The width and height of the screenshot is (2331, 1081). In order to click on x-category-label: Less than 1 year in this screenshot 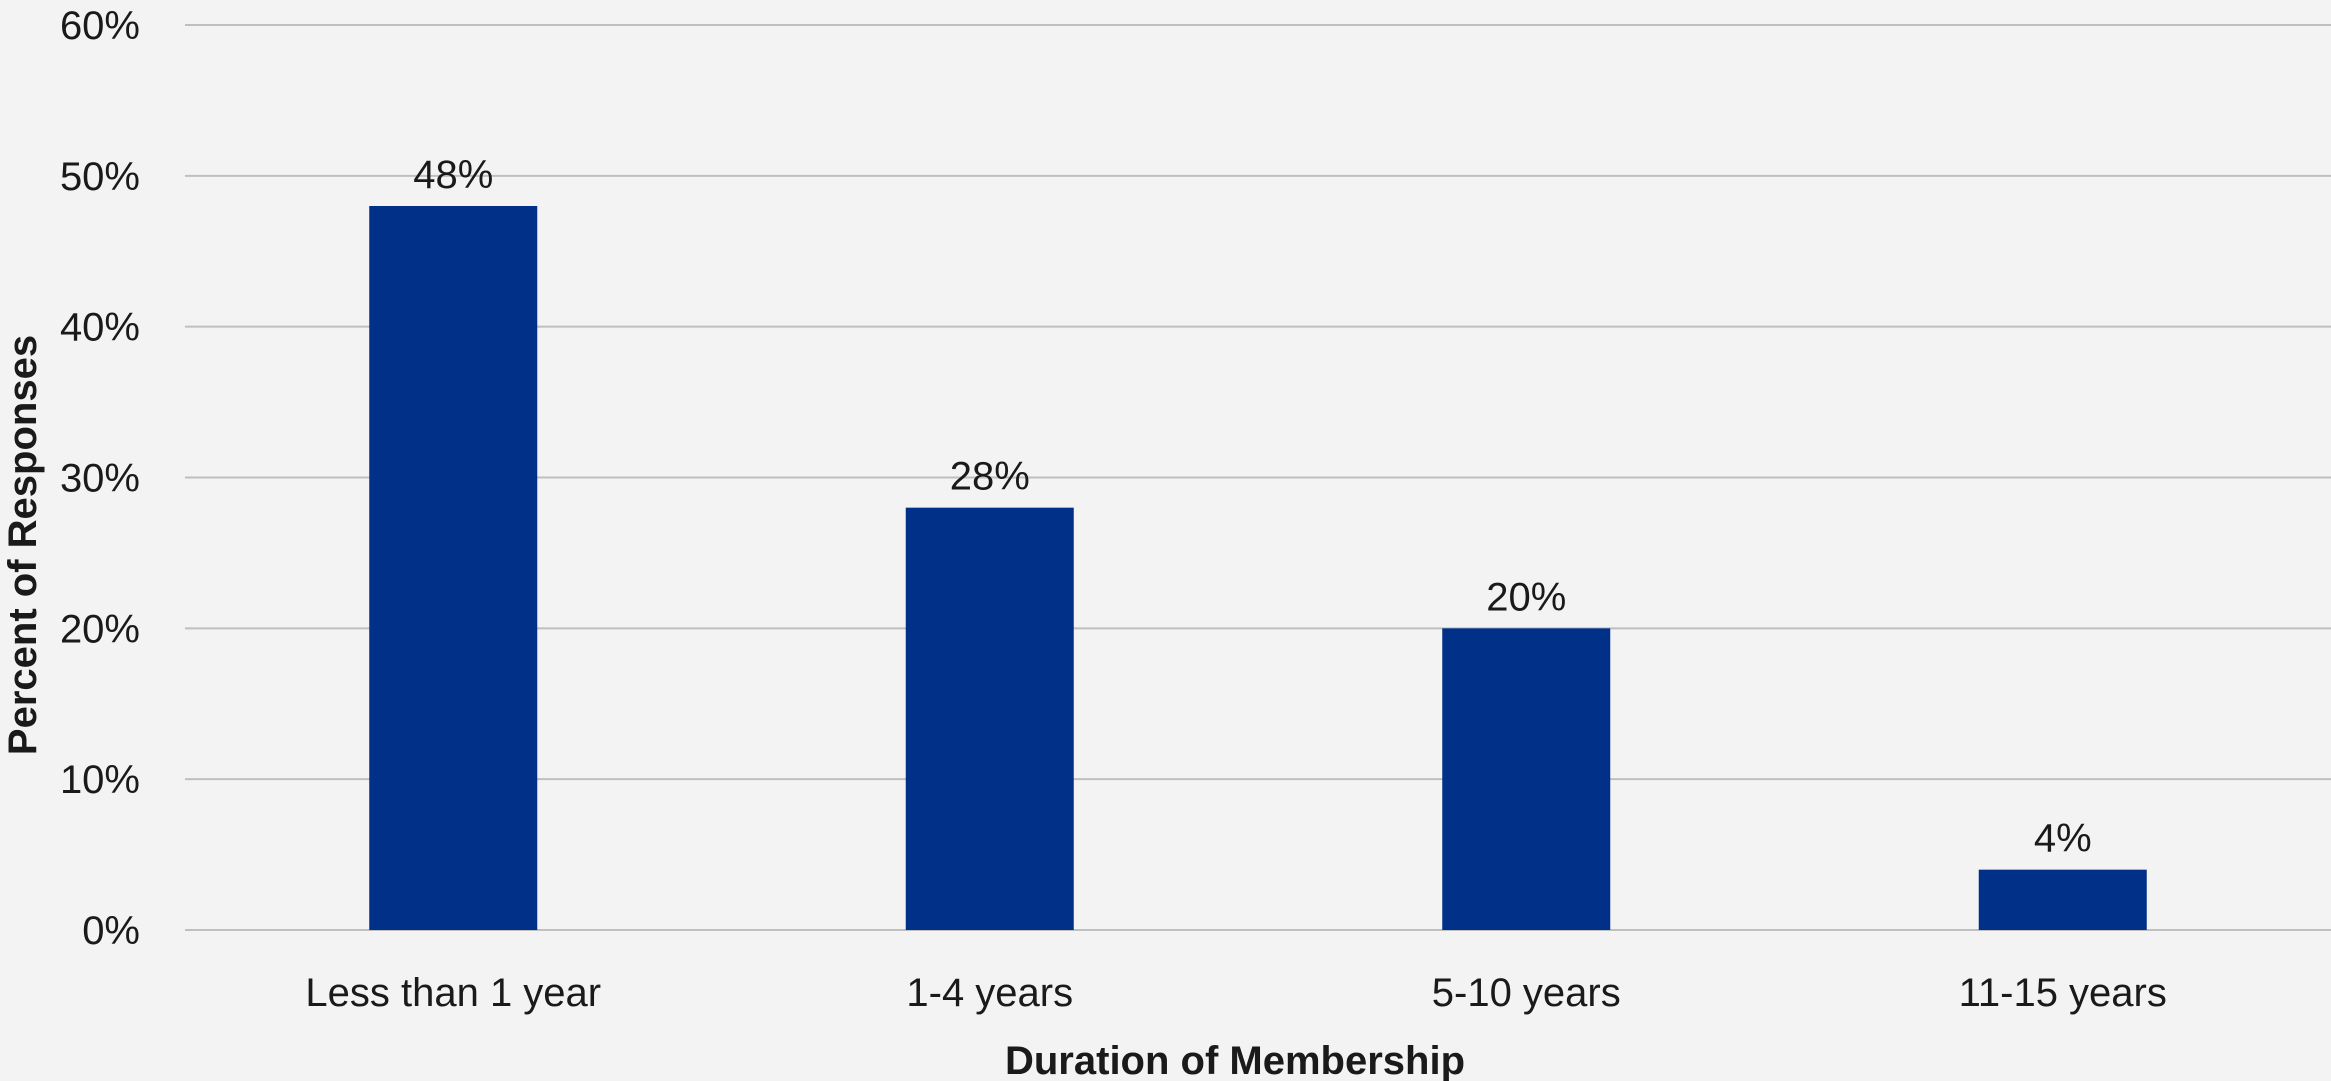, I will do `click(453, 993)`.